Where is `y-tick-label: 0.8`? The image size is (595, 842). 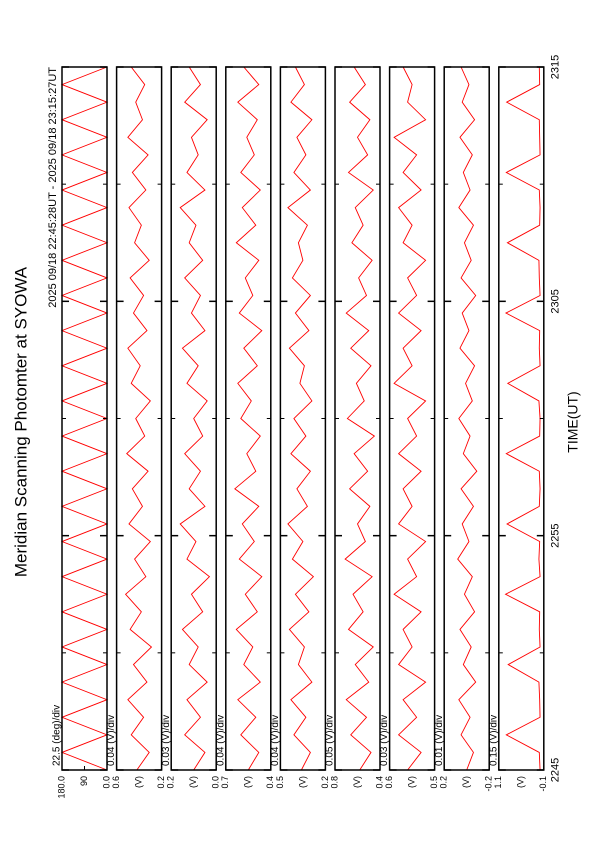
y-tick-label: 0.8 is located at coordinates (334, 782).